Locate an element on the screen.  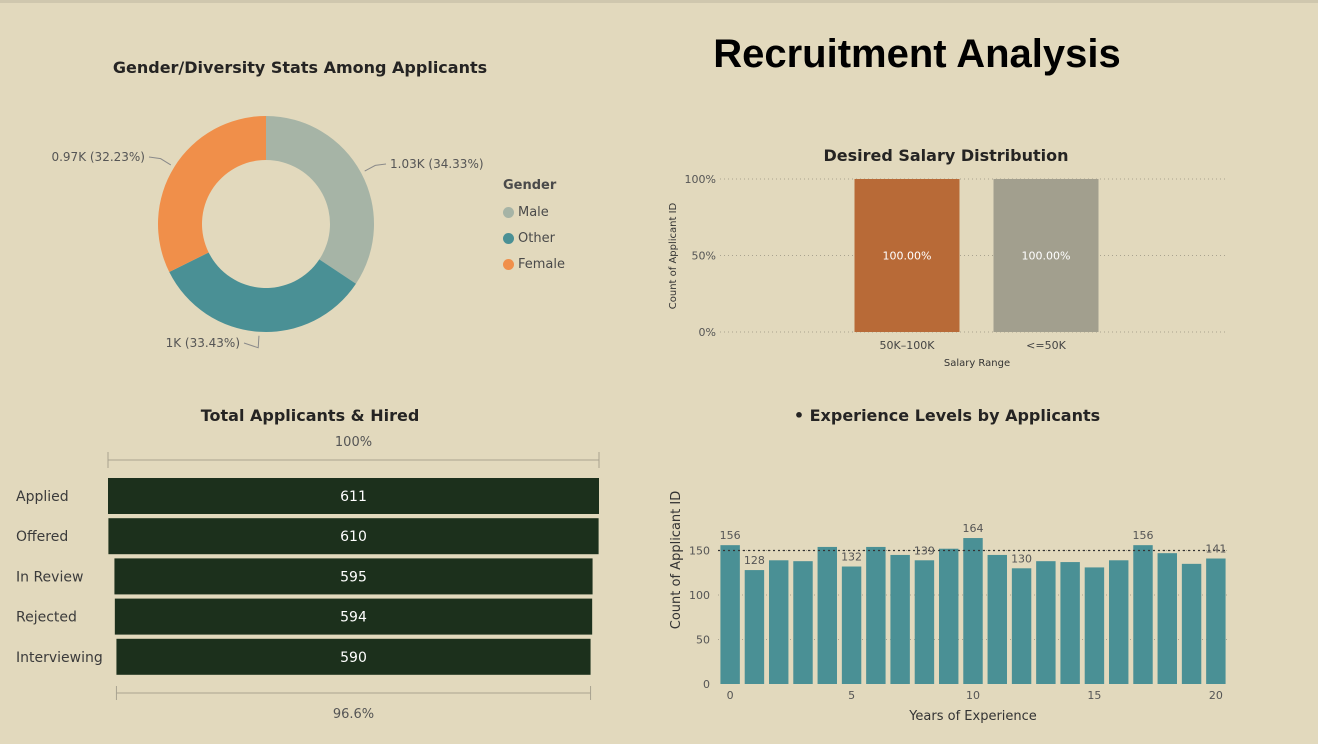
funnel-stage-label: Applied is located at coordinates (42, 497).